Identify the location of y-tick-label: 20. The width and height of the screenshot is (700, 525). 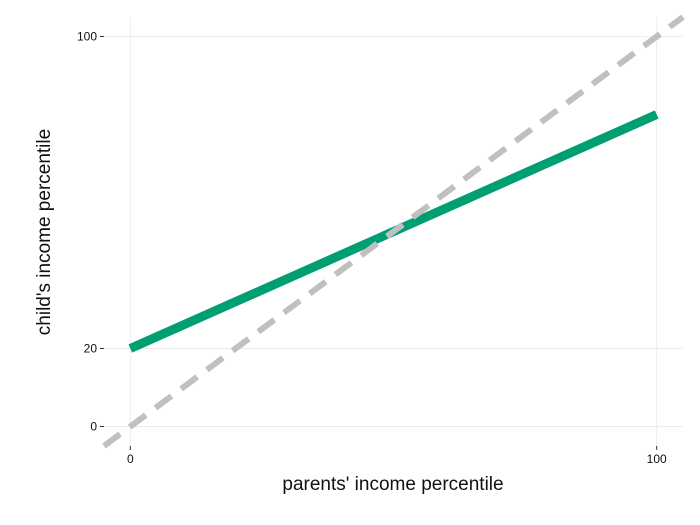
(91, 349).